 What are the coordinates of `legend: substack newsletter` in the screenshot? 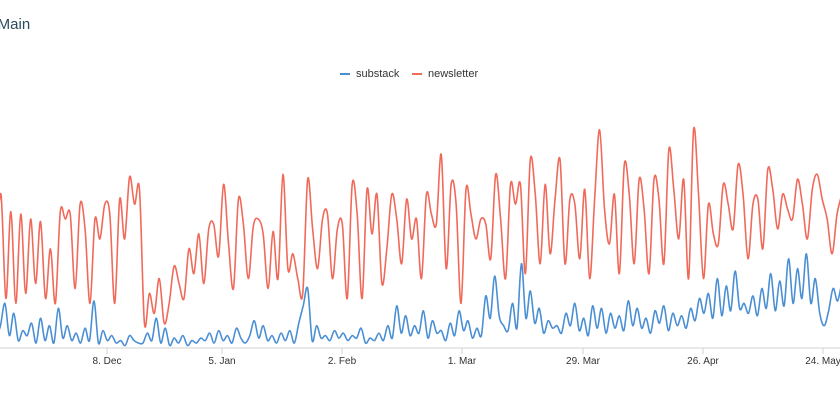 It's located at (420, 76).